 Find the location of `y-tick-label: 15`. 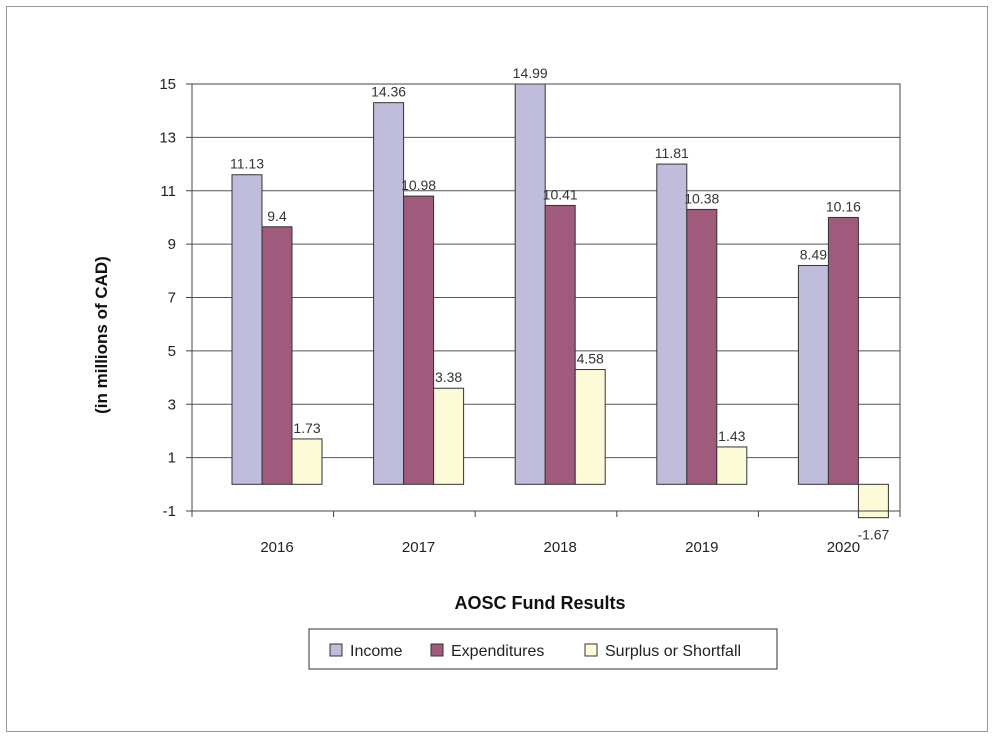

y-tick-label: 15 is located at coordinates (167, 84).